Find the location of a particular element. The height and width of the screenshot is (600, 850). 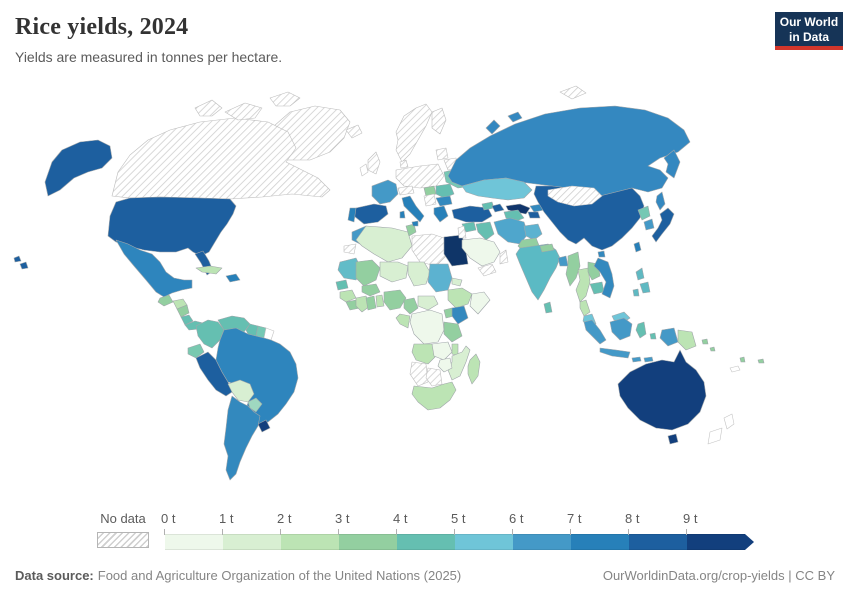

country-finland is located at coordinates (439, 121).